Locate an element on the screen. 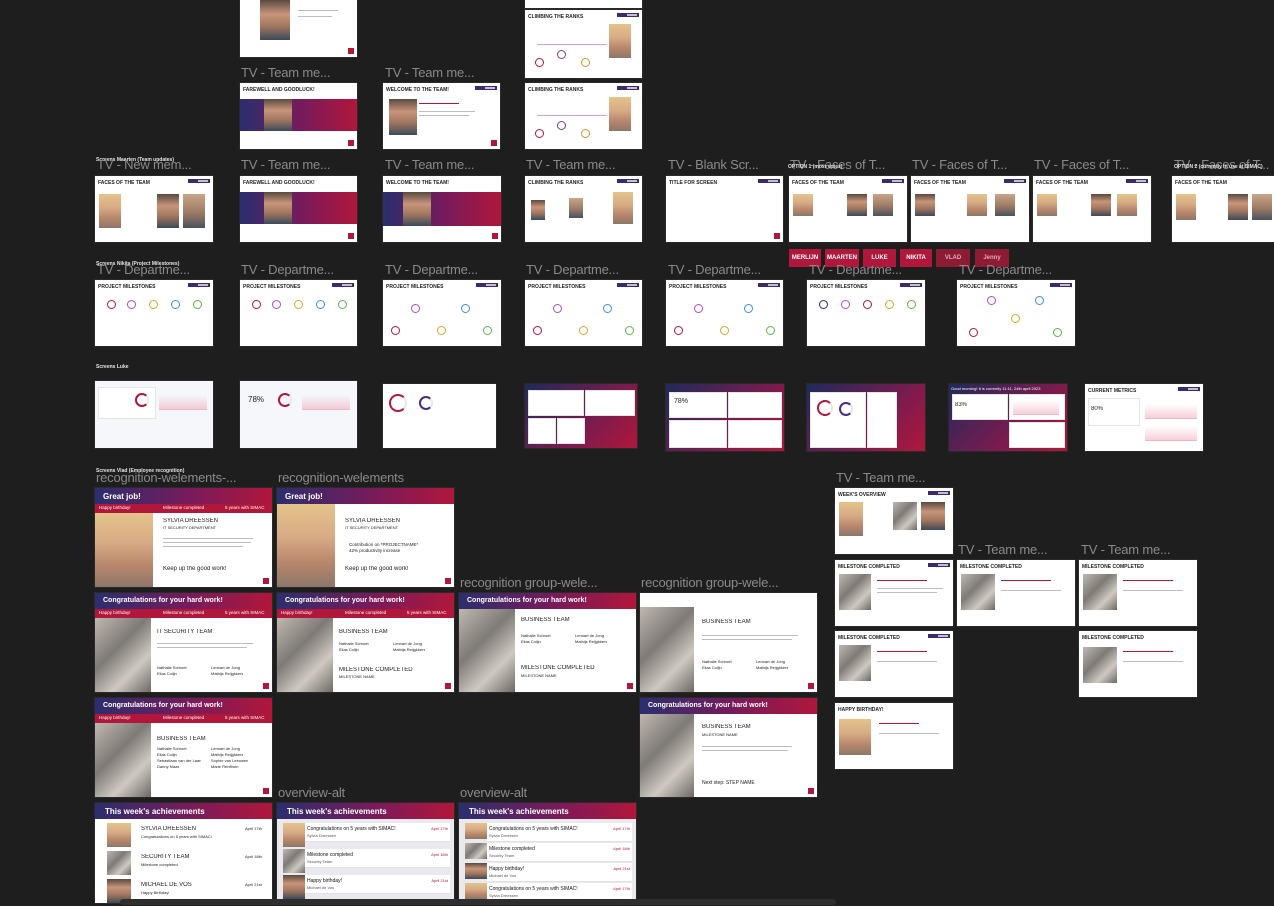 Image resolution: width=1274 pixels, height=906 pixels. slide-weeks-overview: WEEK'S OVERVIEW is located at coordinates (894, 521).